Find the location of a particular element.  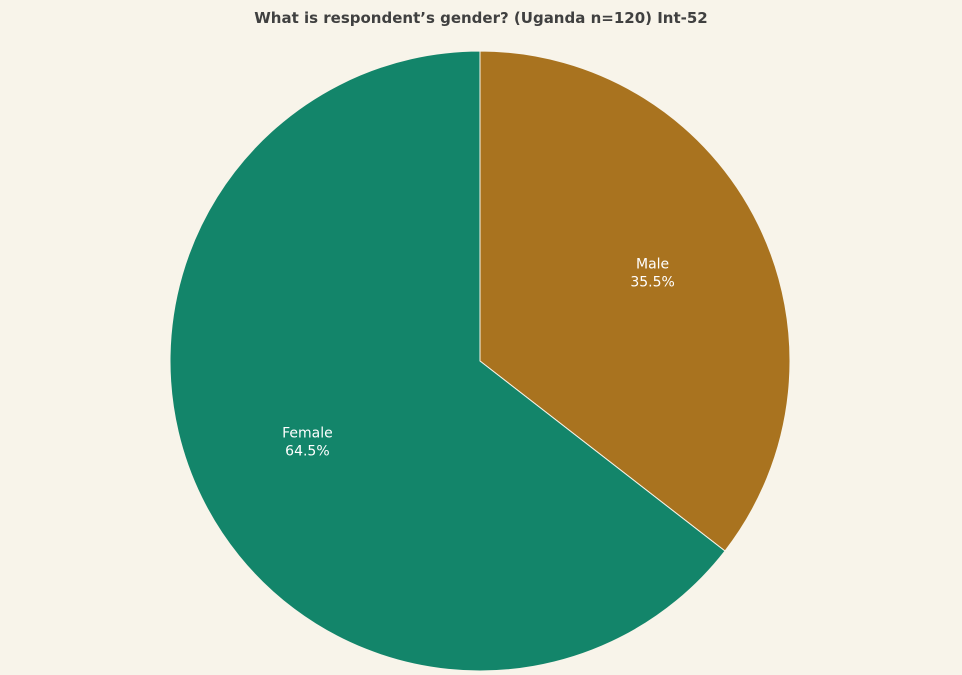

slice-value-female: 64.5% is located at coordinates (307, 452).